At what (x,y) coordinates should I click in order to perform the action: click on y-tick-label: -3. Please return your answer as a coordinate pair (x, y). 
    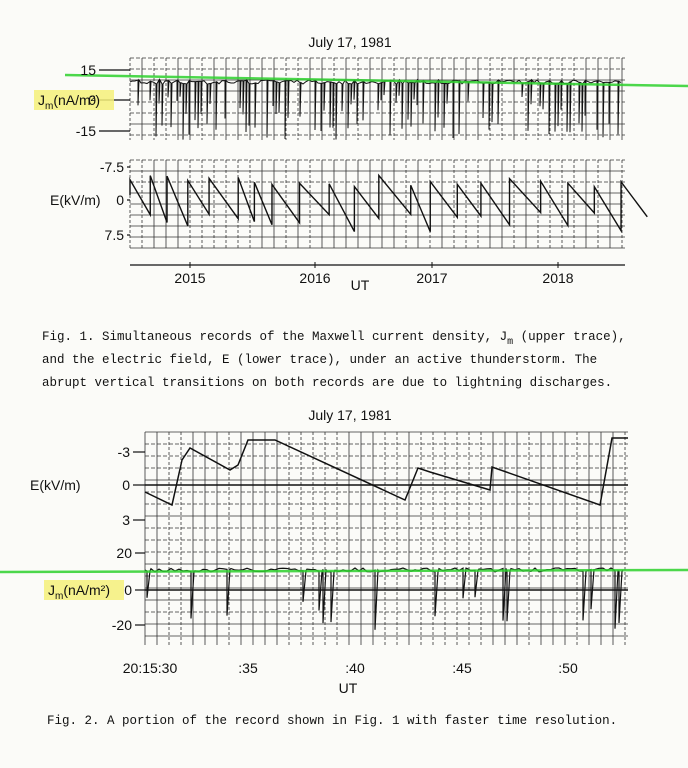
    Looking at the image, I should click on (124, 452).